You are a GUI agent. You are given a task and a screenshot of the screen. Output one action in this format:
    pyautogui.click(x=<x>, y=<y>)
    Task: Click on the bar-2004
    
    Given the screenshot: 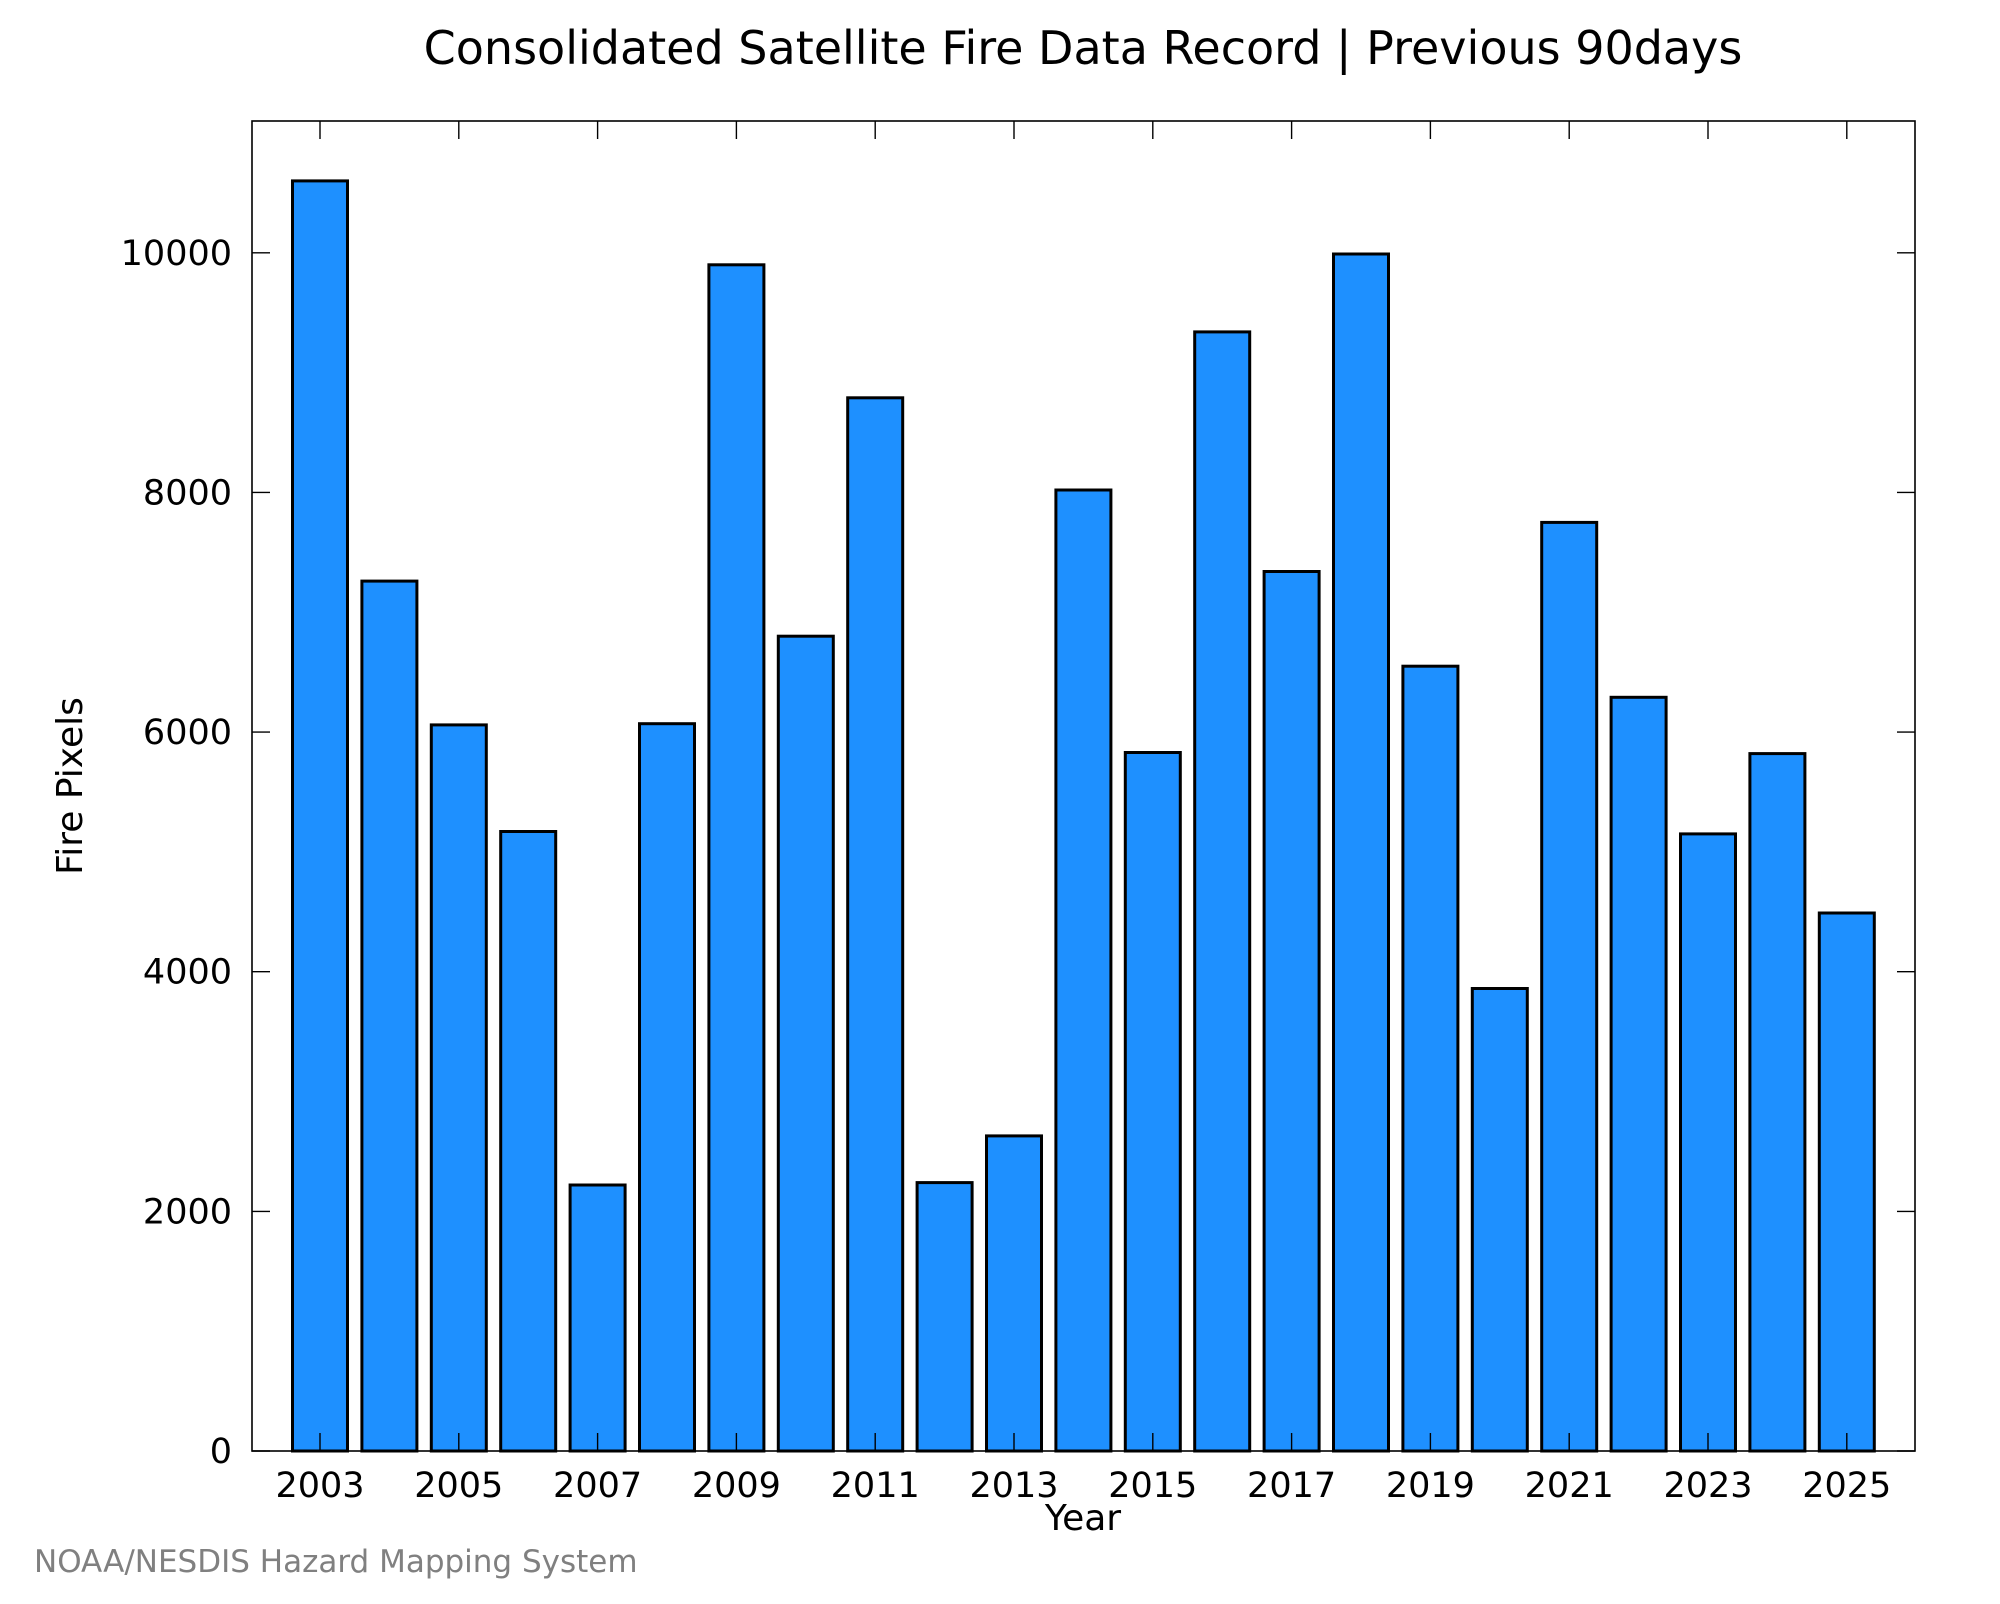 What is the action you would take?
    pyautogui.click(x=389, y=1016)
    